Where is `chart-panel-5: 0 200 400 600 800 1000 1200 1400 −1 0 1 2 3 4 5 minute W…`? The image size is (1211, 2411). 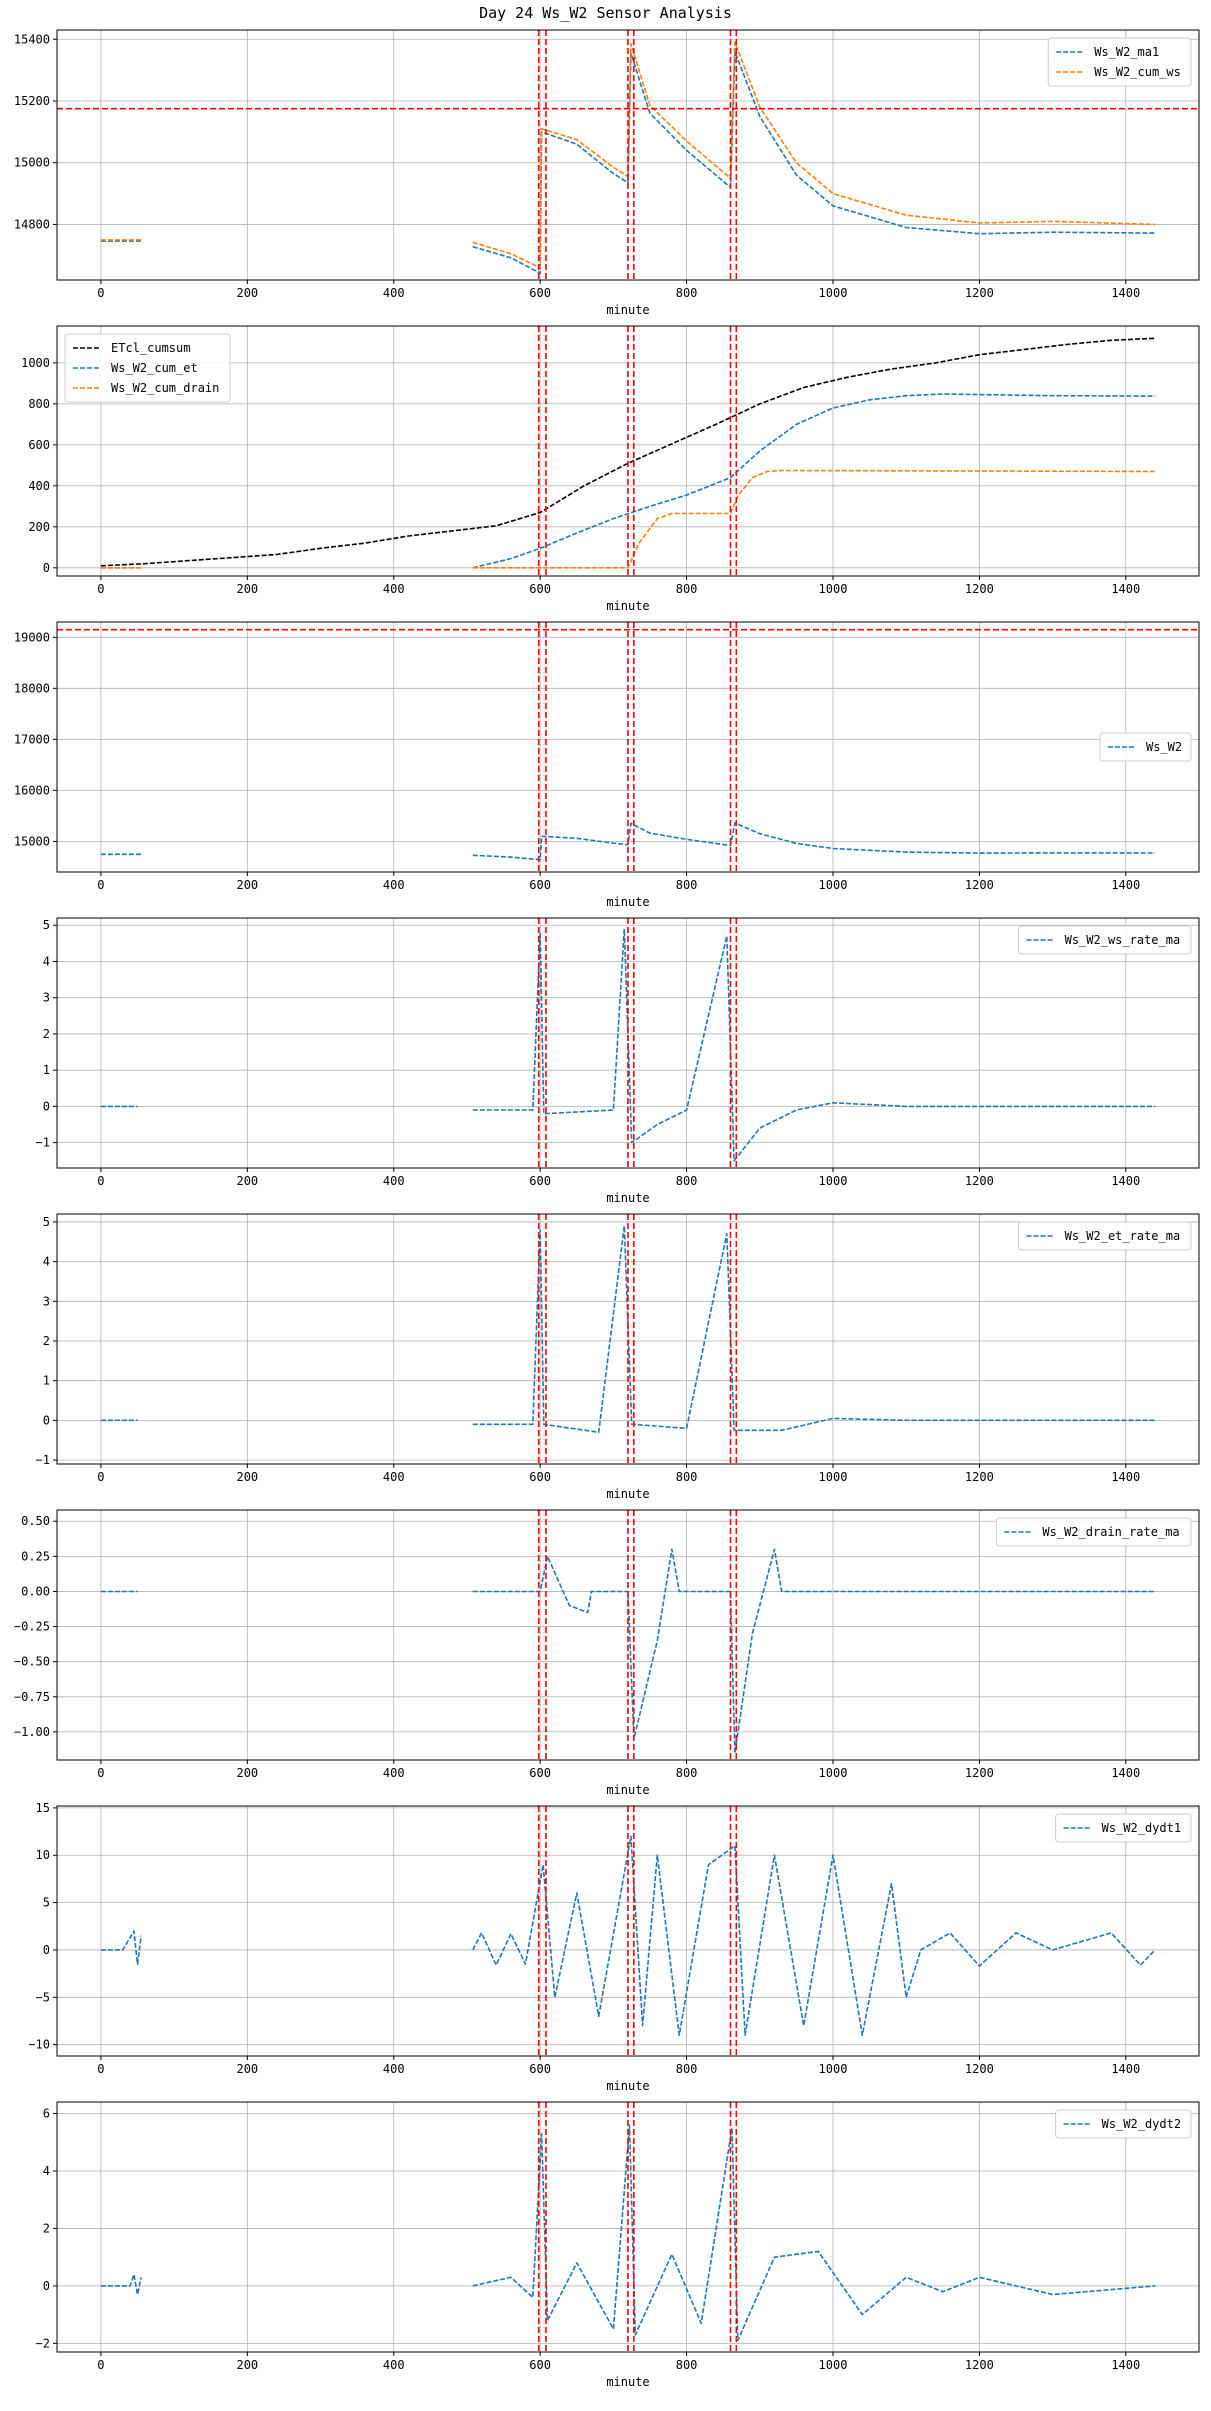
chart-panel-5: 0 200 400 600 800 1000 1200 1400 −1 0 1 2 3 4 5 minute W… is located at coordinates (618, 1357).